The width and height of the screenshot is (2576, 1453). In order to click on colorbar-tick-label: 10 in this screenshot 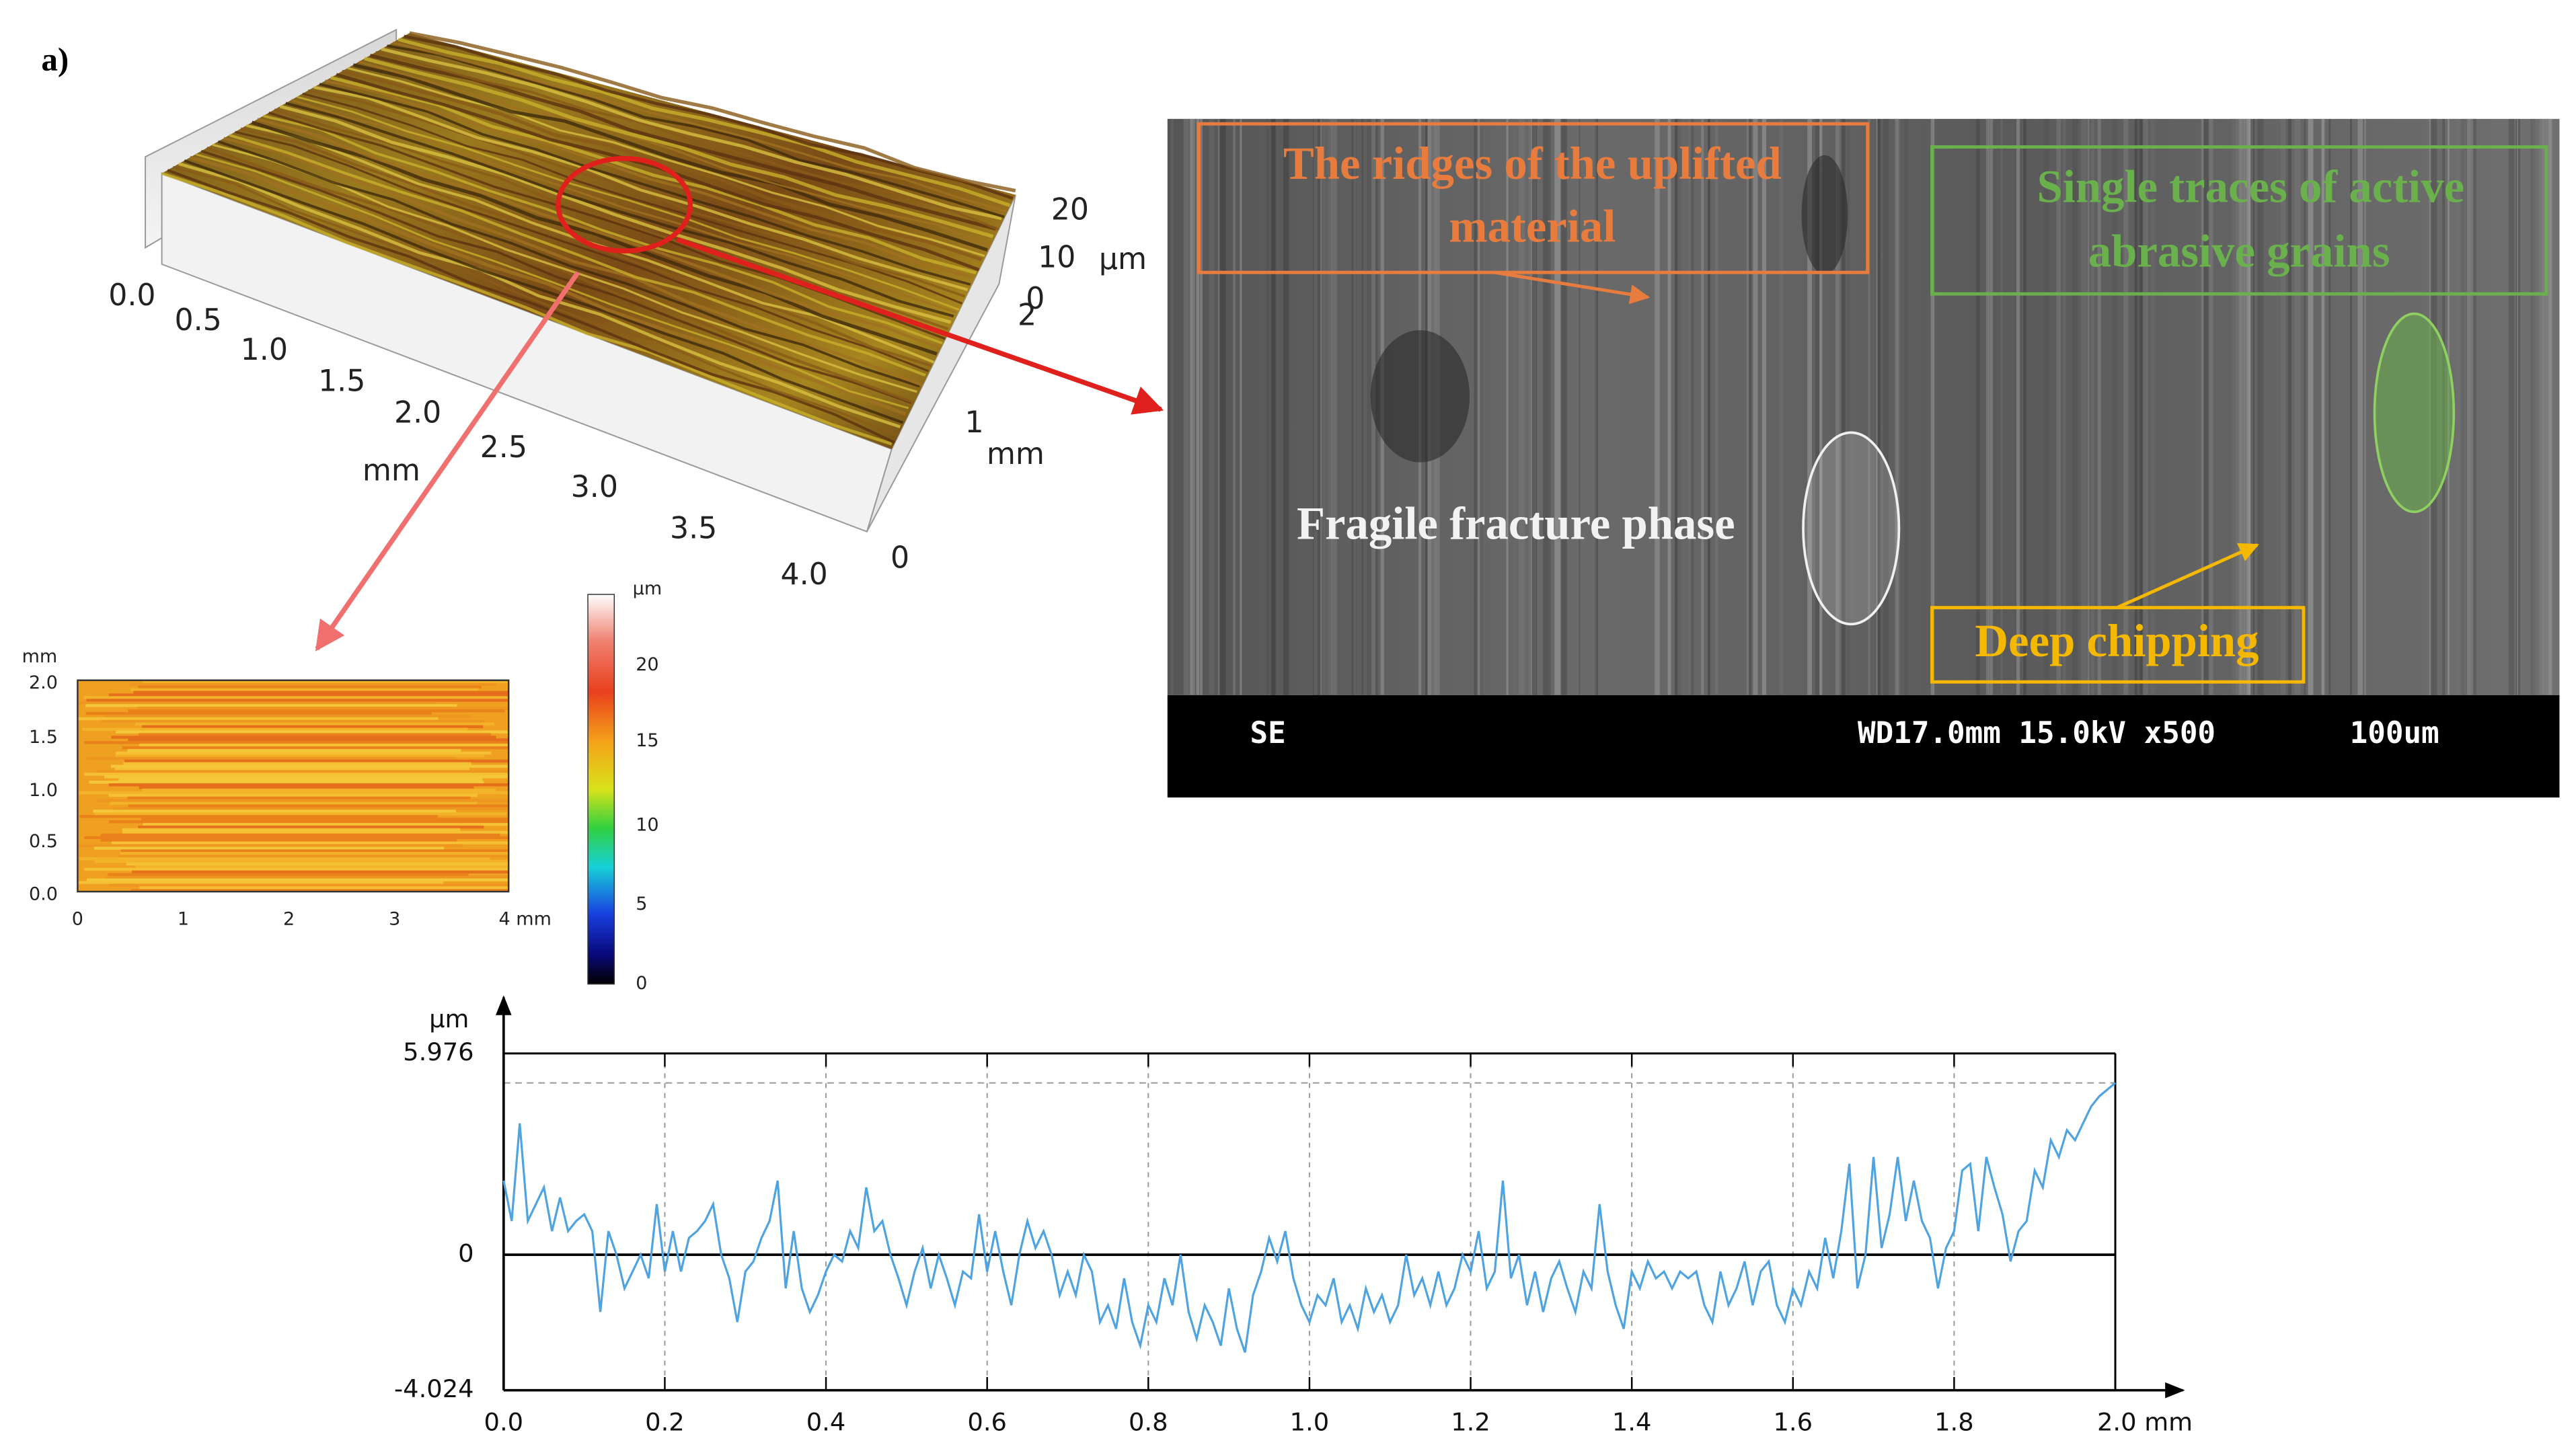, I will do `click(647, 824)`.